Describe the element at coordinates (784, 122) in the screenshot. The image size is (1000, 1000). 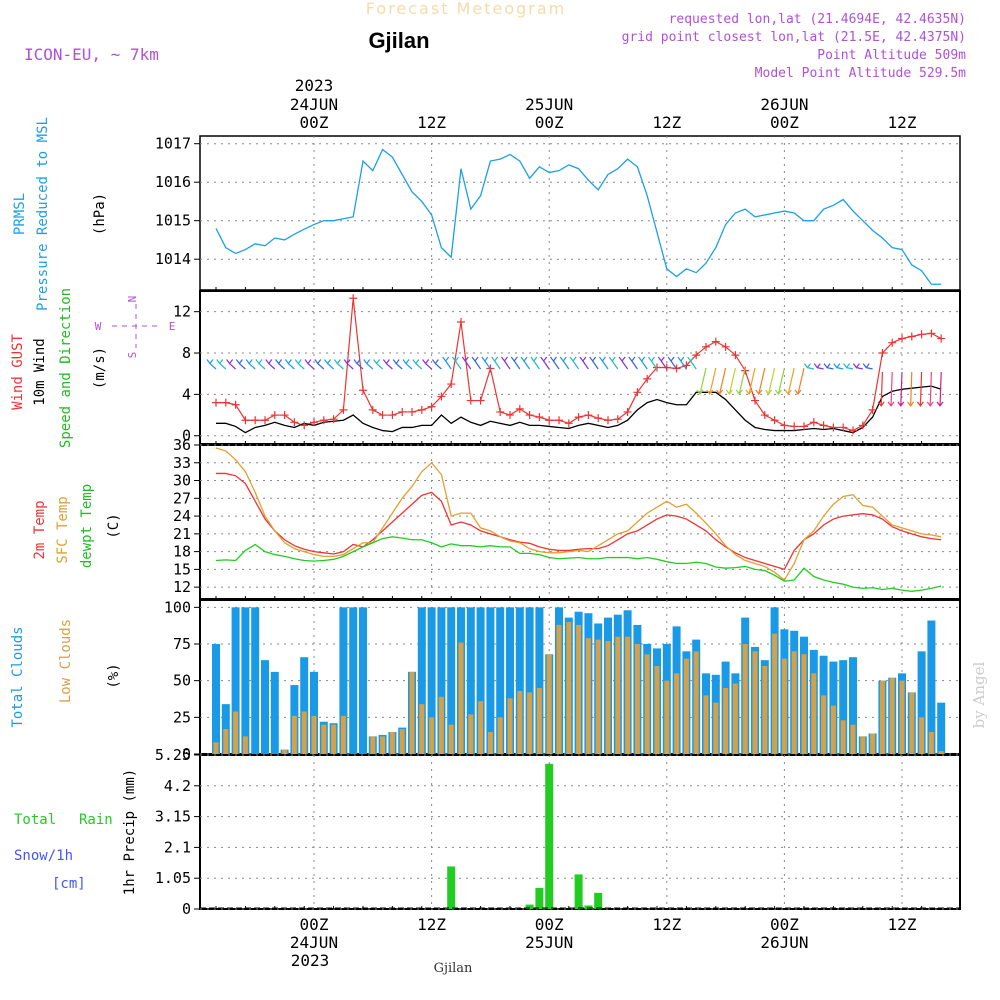
I see `top-hour-label: 00Z` at that location.